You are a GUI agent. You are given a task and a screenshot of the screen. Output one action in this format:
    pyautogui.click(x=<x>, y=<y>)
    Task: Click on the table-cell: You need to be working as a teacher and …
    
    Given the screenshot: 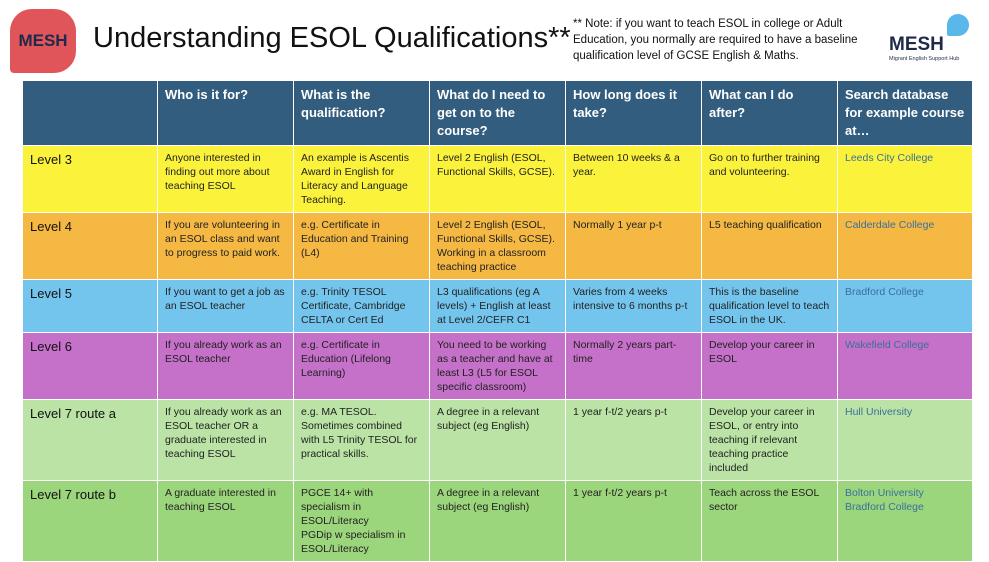 What is the action you would take?
    pyautogui.click(x=497, y=366)
    